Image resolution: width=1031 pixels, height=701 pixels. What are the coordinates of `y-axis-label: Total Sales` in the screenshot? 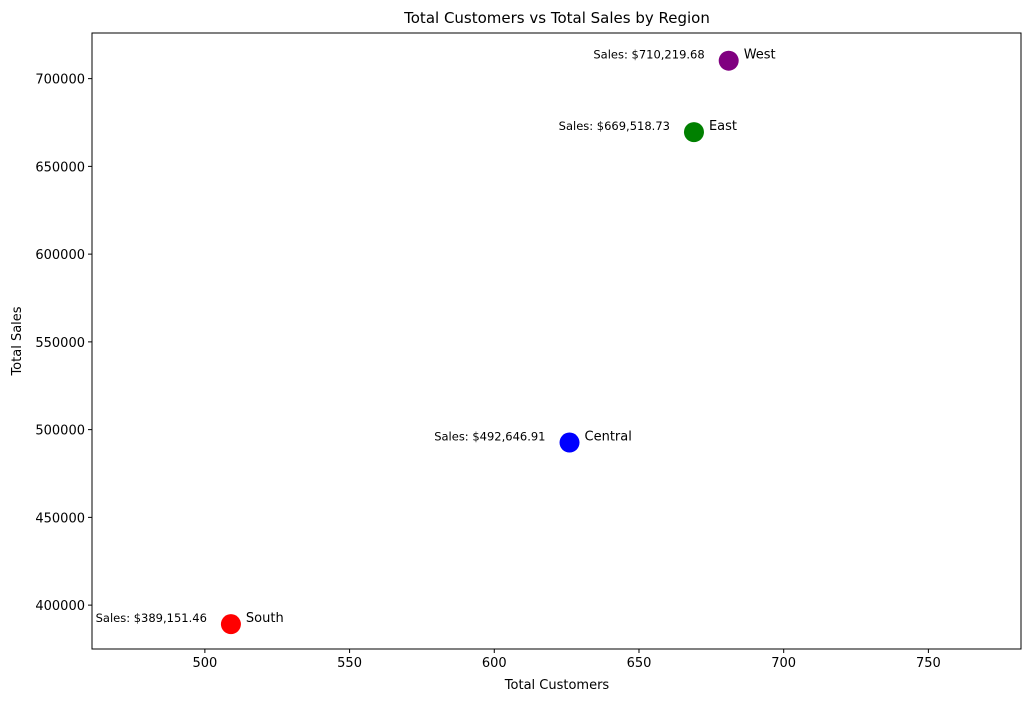 It's located at (17, 341).